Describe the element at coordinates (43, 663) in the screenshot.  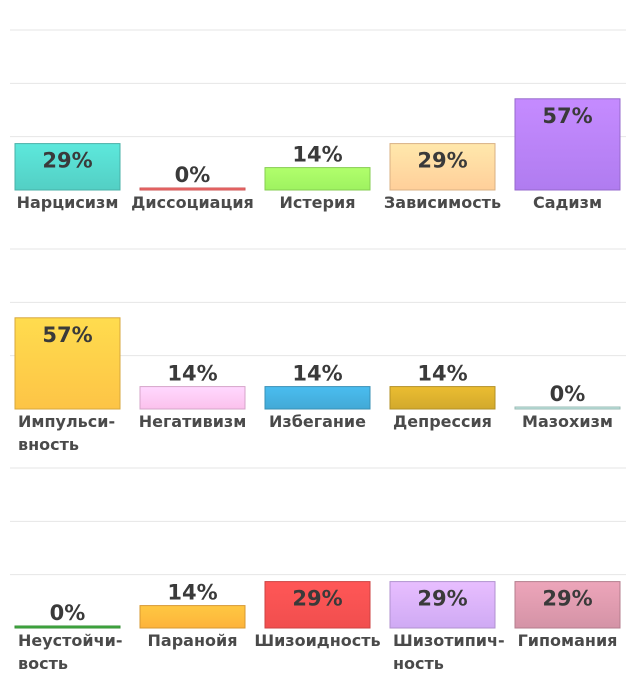
I see `category-label: вость` at that location.